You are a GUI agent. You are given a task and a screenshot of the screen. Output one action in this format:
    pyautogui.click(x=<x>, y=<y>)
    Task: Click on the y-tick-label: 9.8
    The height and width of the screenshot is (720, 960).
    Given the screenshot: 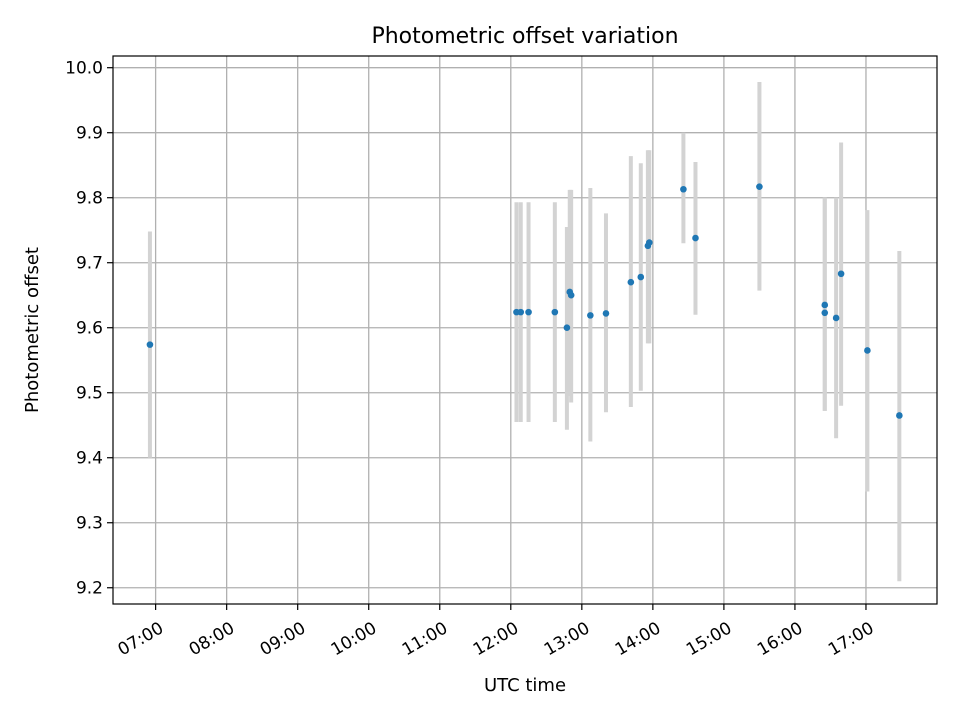 What is the action you would take?
    pyautogui.click(x=89, y=199)
    